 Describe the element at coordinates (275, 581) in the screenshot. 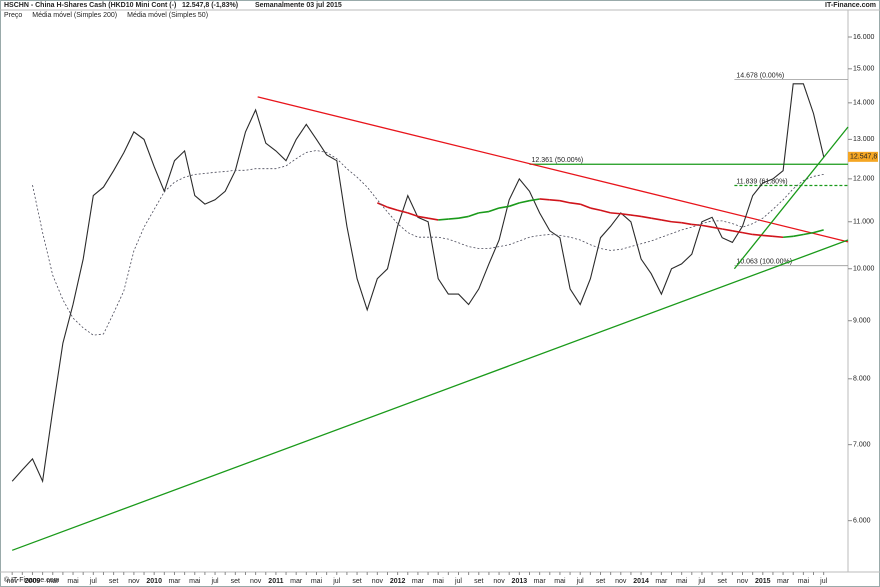

I see `x-tick-label: 2011` at that location.